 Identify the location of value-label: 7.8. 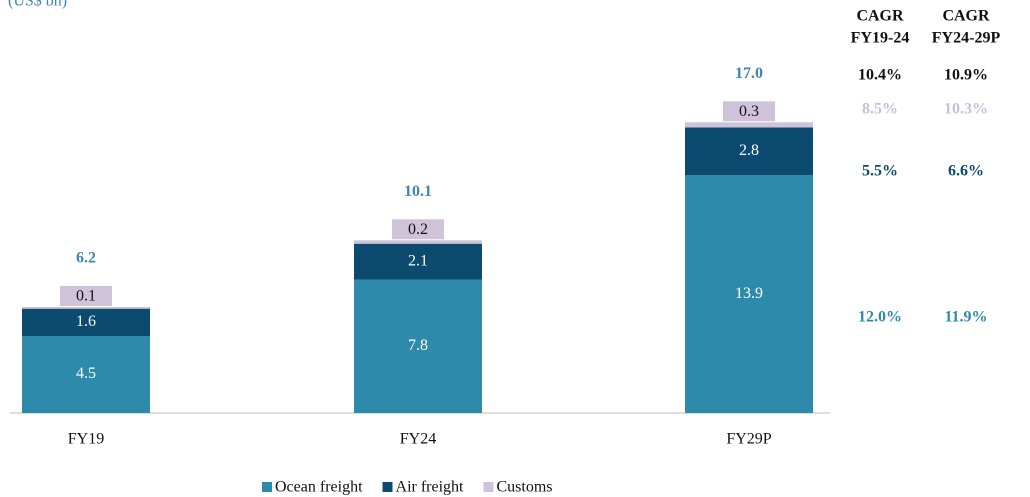
(418, 345).